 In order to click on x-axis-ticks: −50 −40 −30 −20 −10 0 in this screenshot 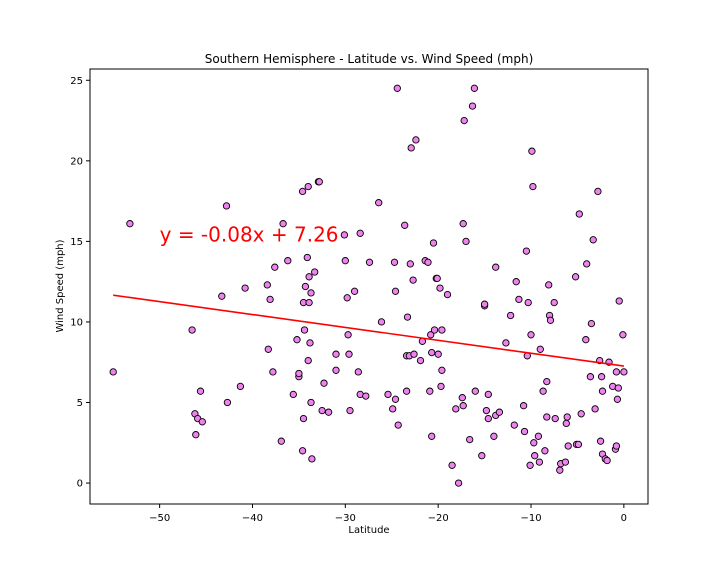, I will do `click(388, 514)`.